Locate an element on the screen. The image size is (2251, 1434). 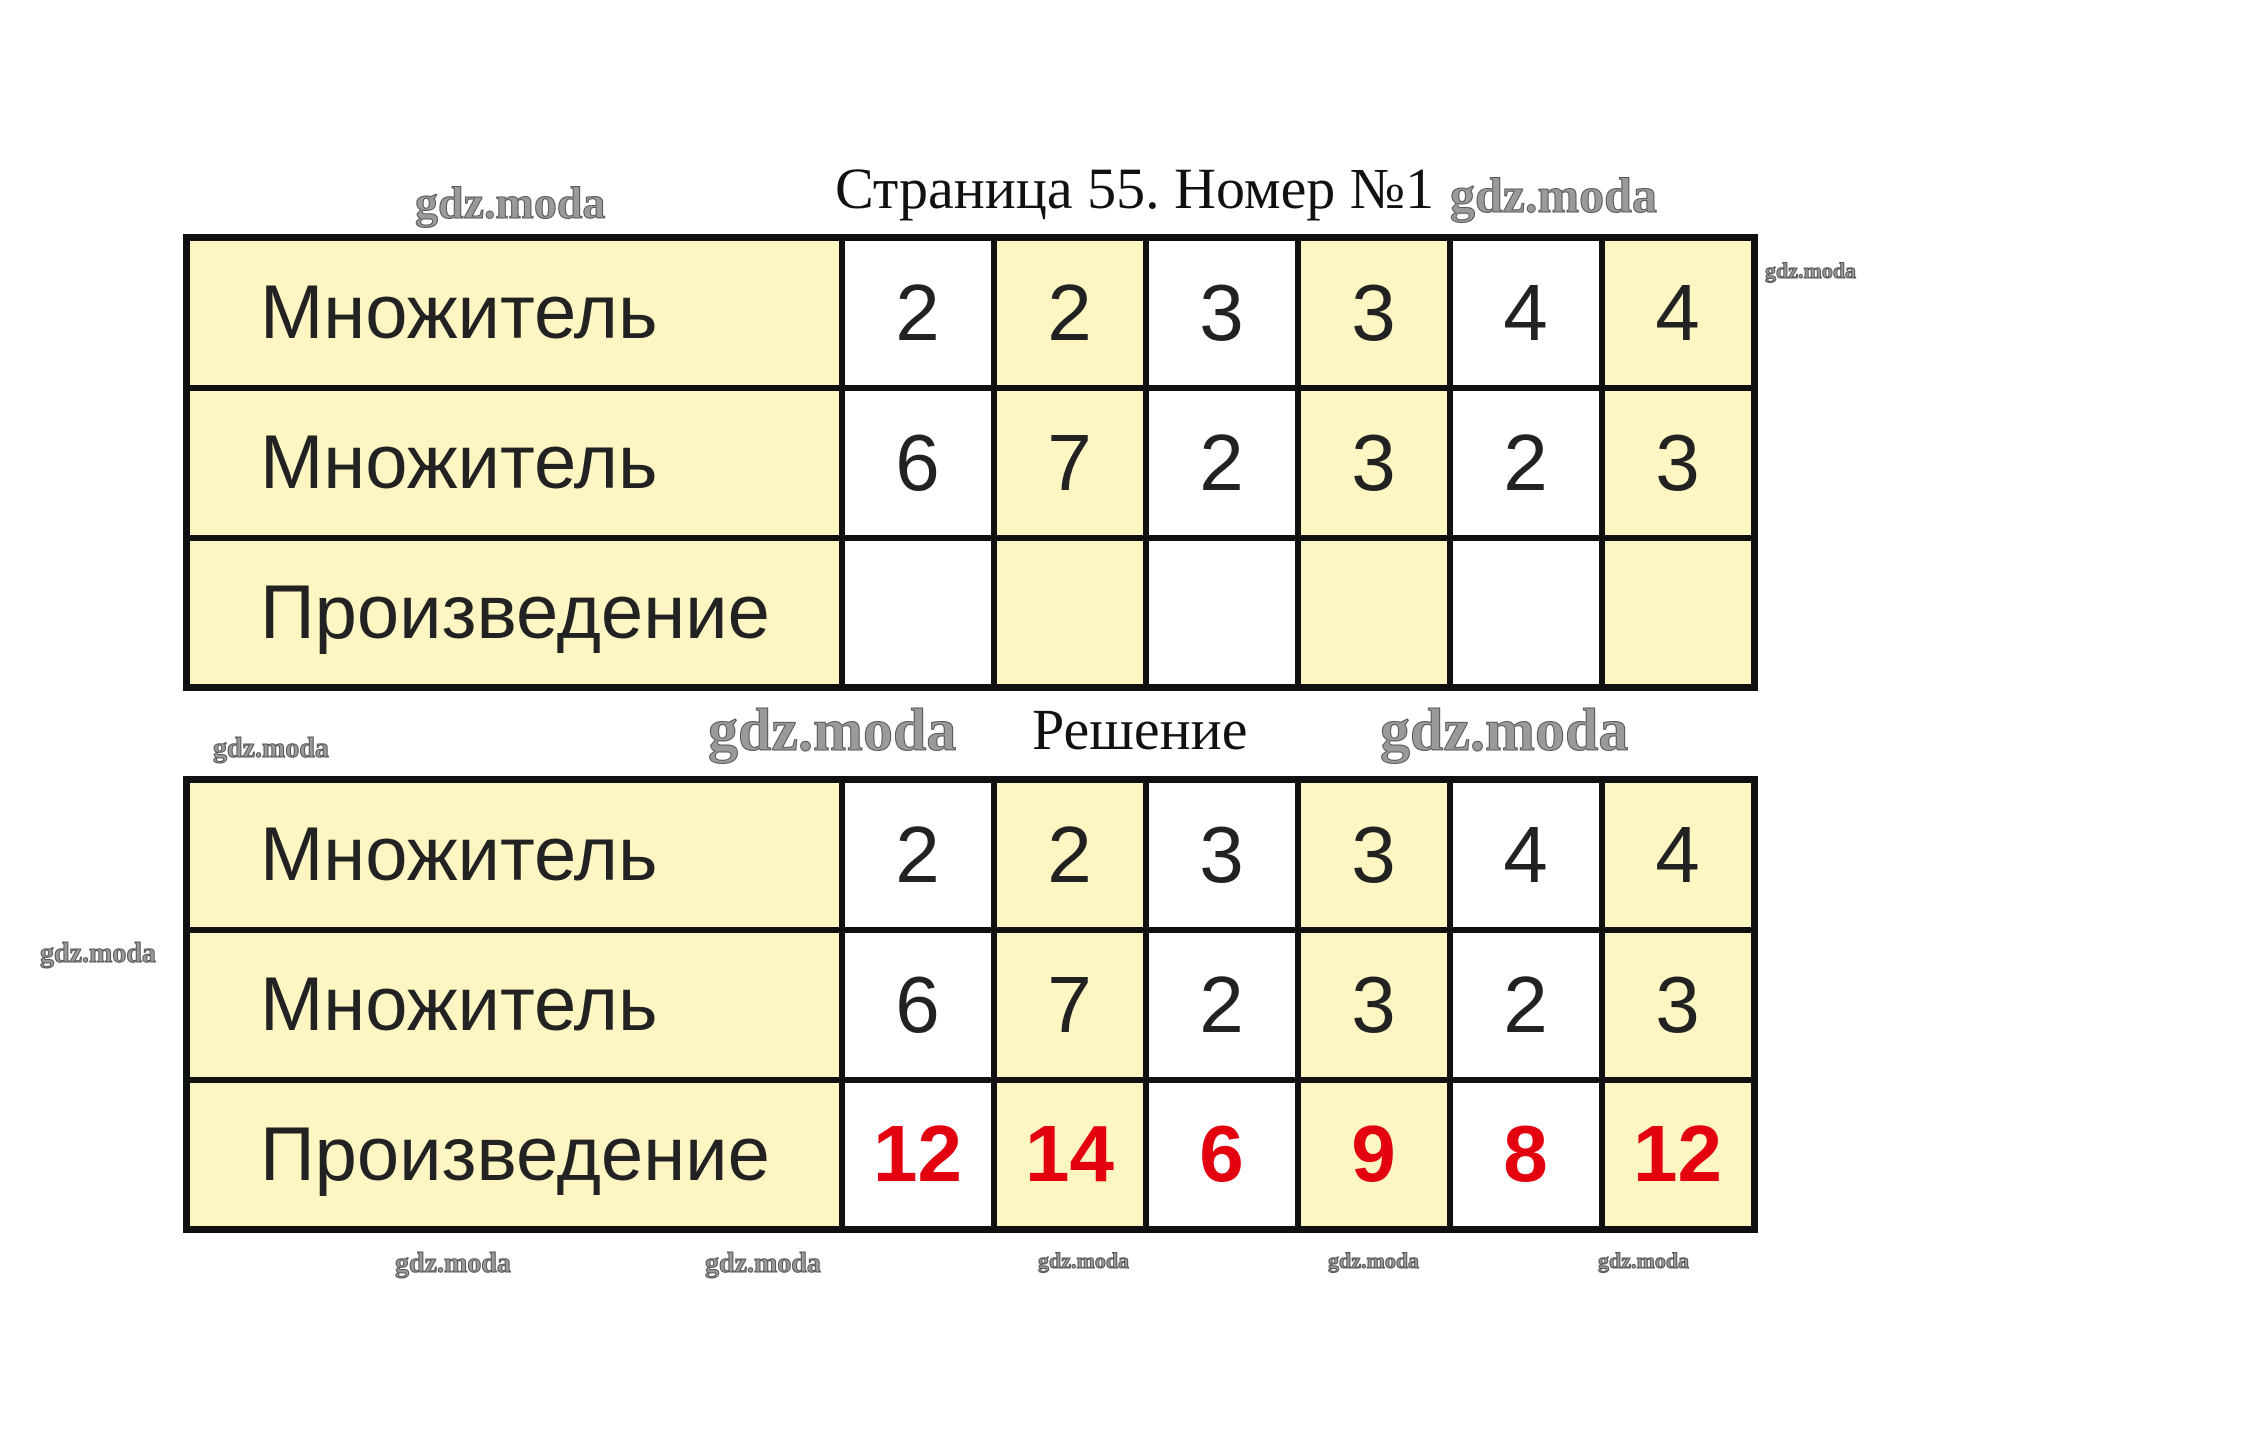
solution-heading: Решение is located at coordinates (1140, 729).